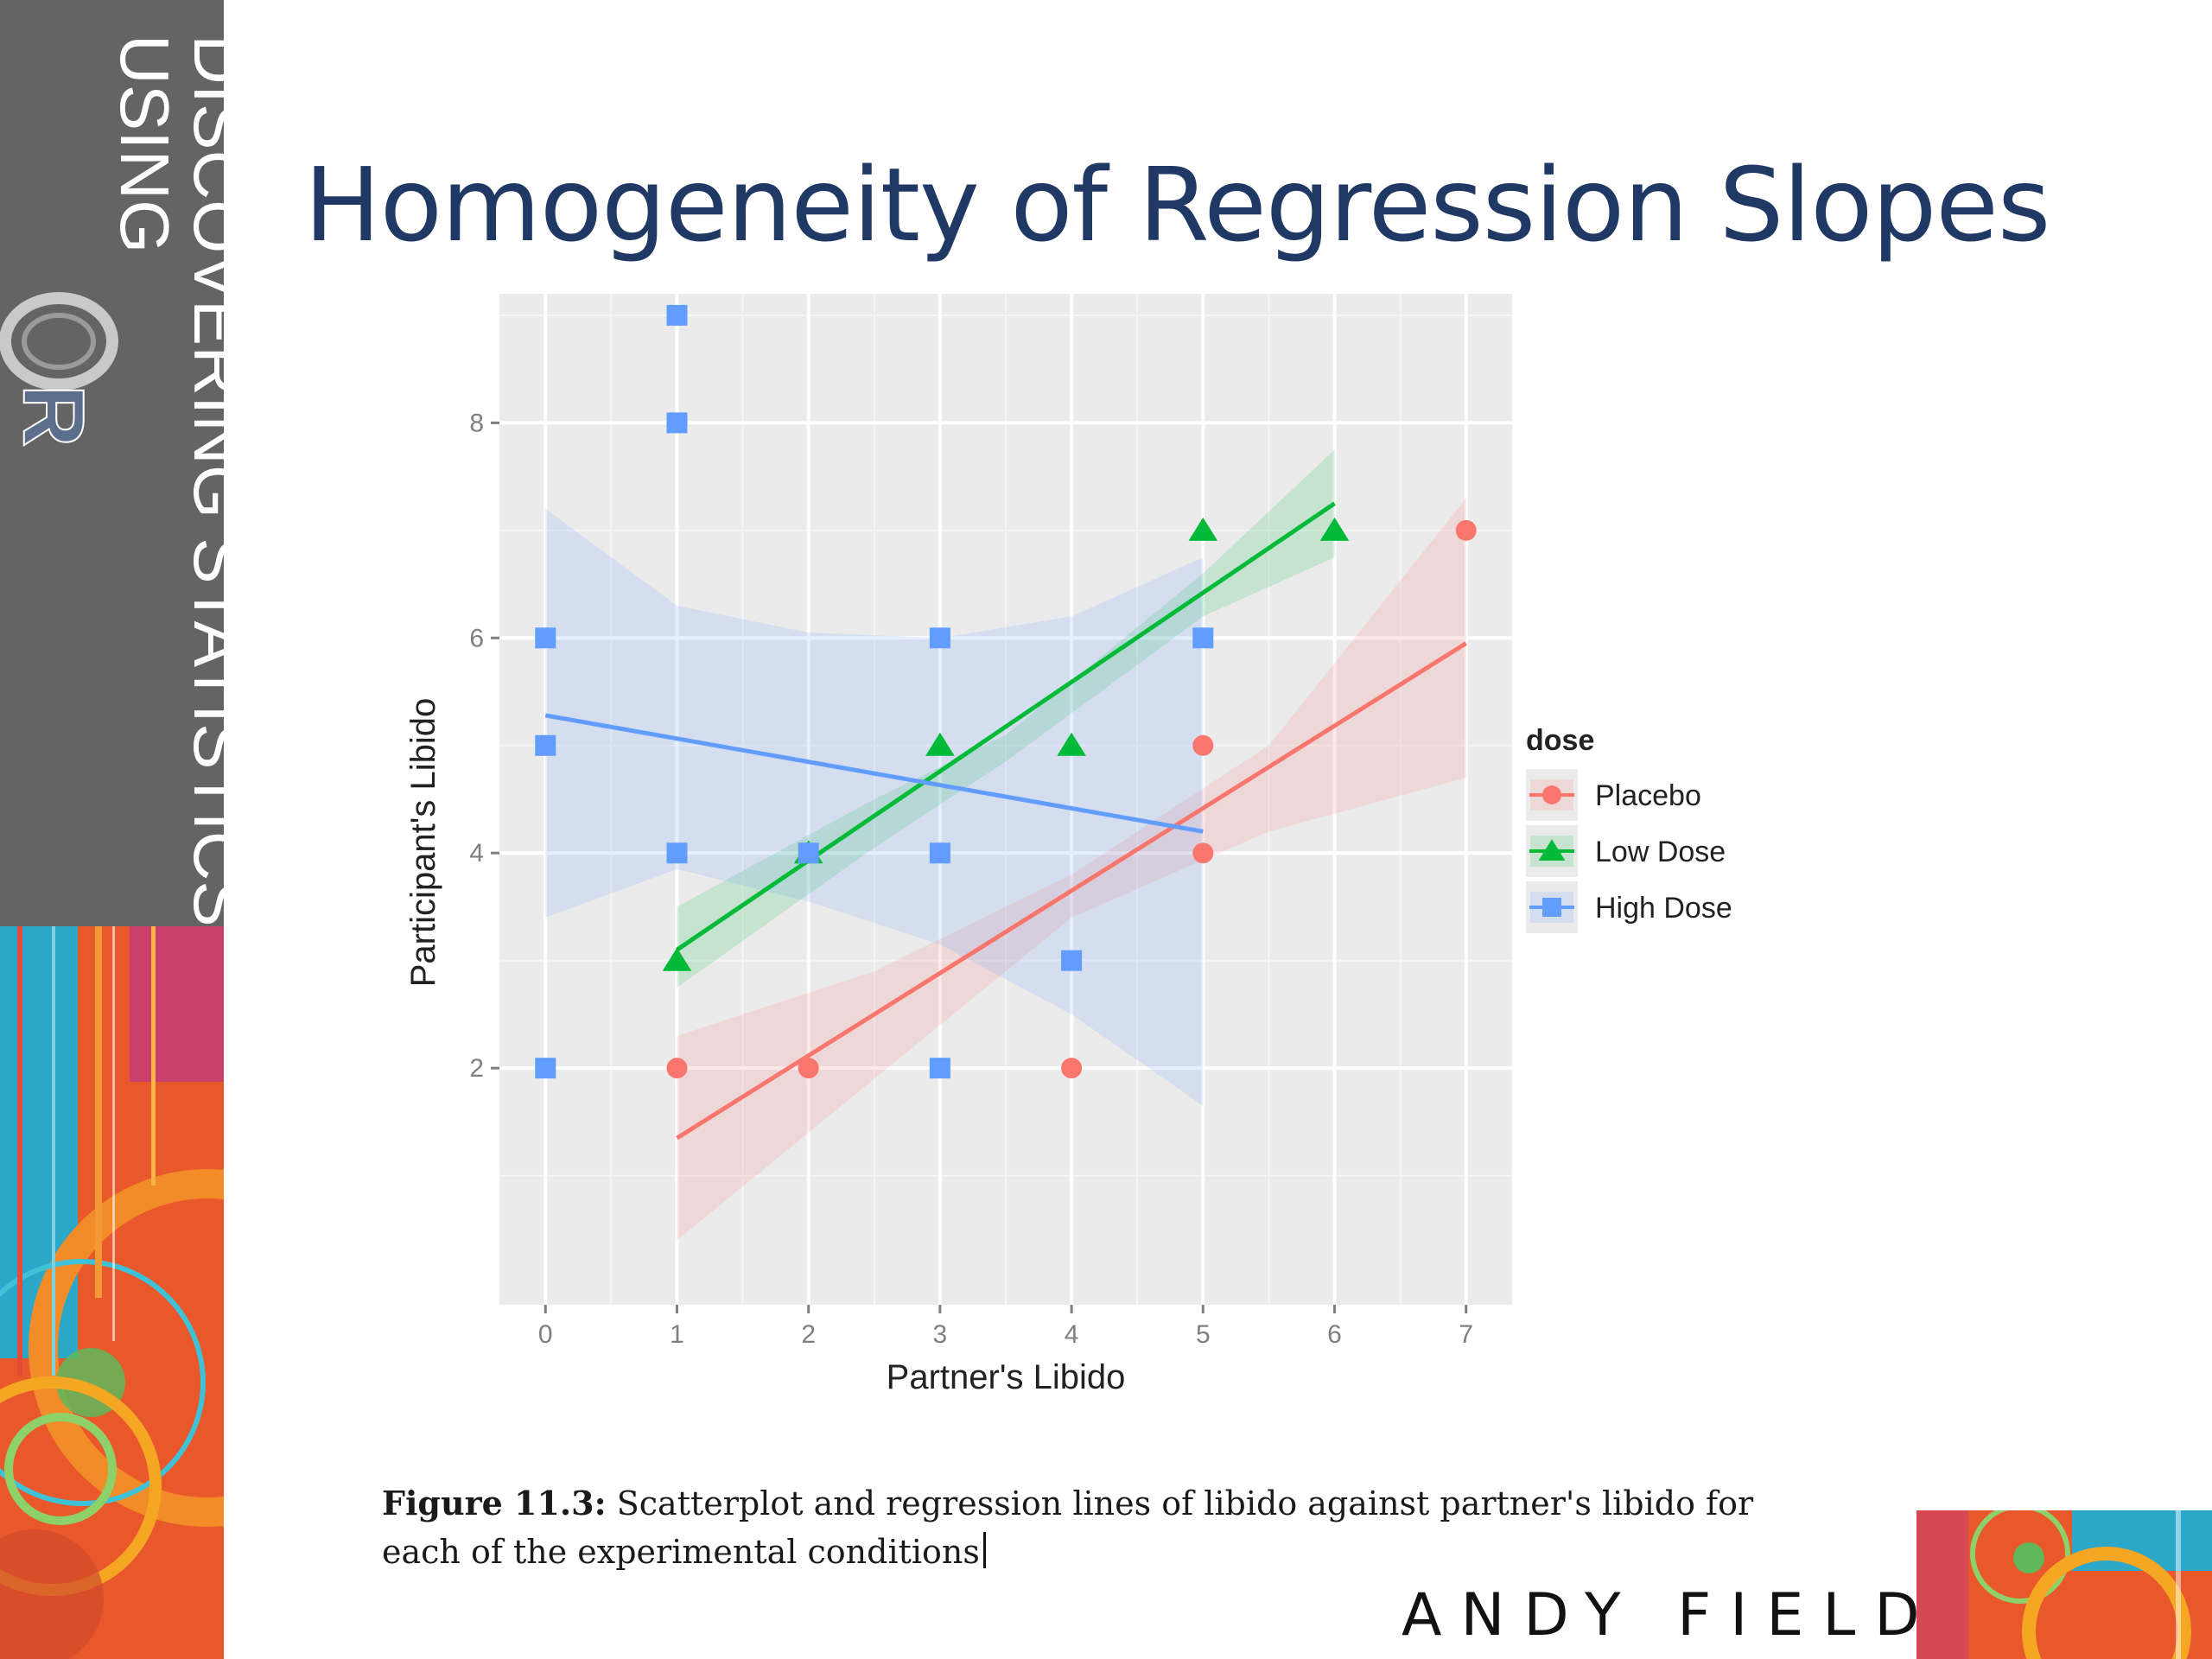 Image resolution: width=2212 pixels, height=1659 pixels. What do you see at coordinates (202, 480) in the screenshot?
I see `brand-line-1: DISCOVERING STATISTICS` at bounding box center [202, 480].